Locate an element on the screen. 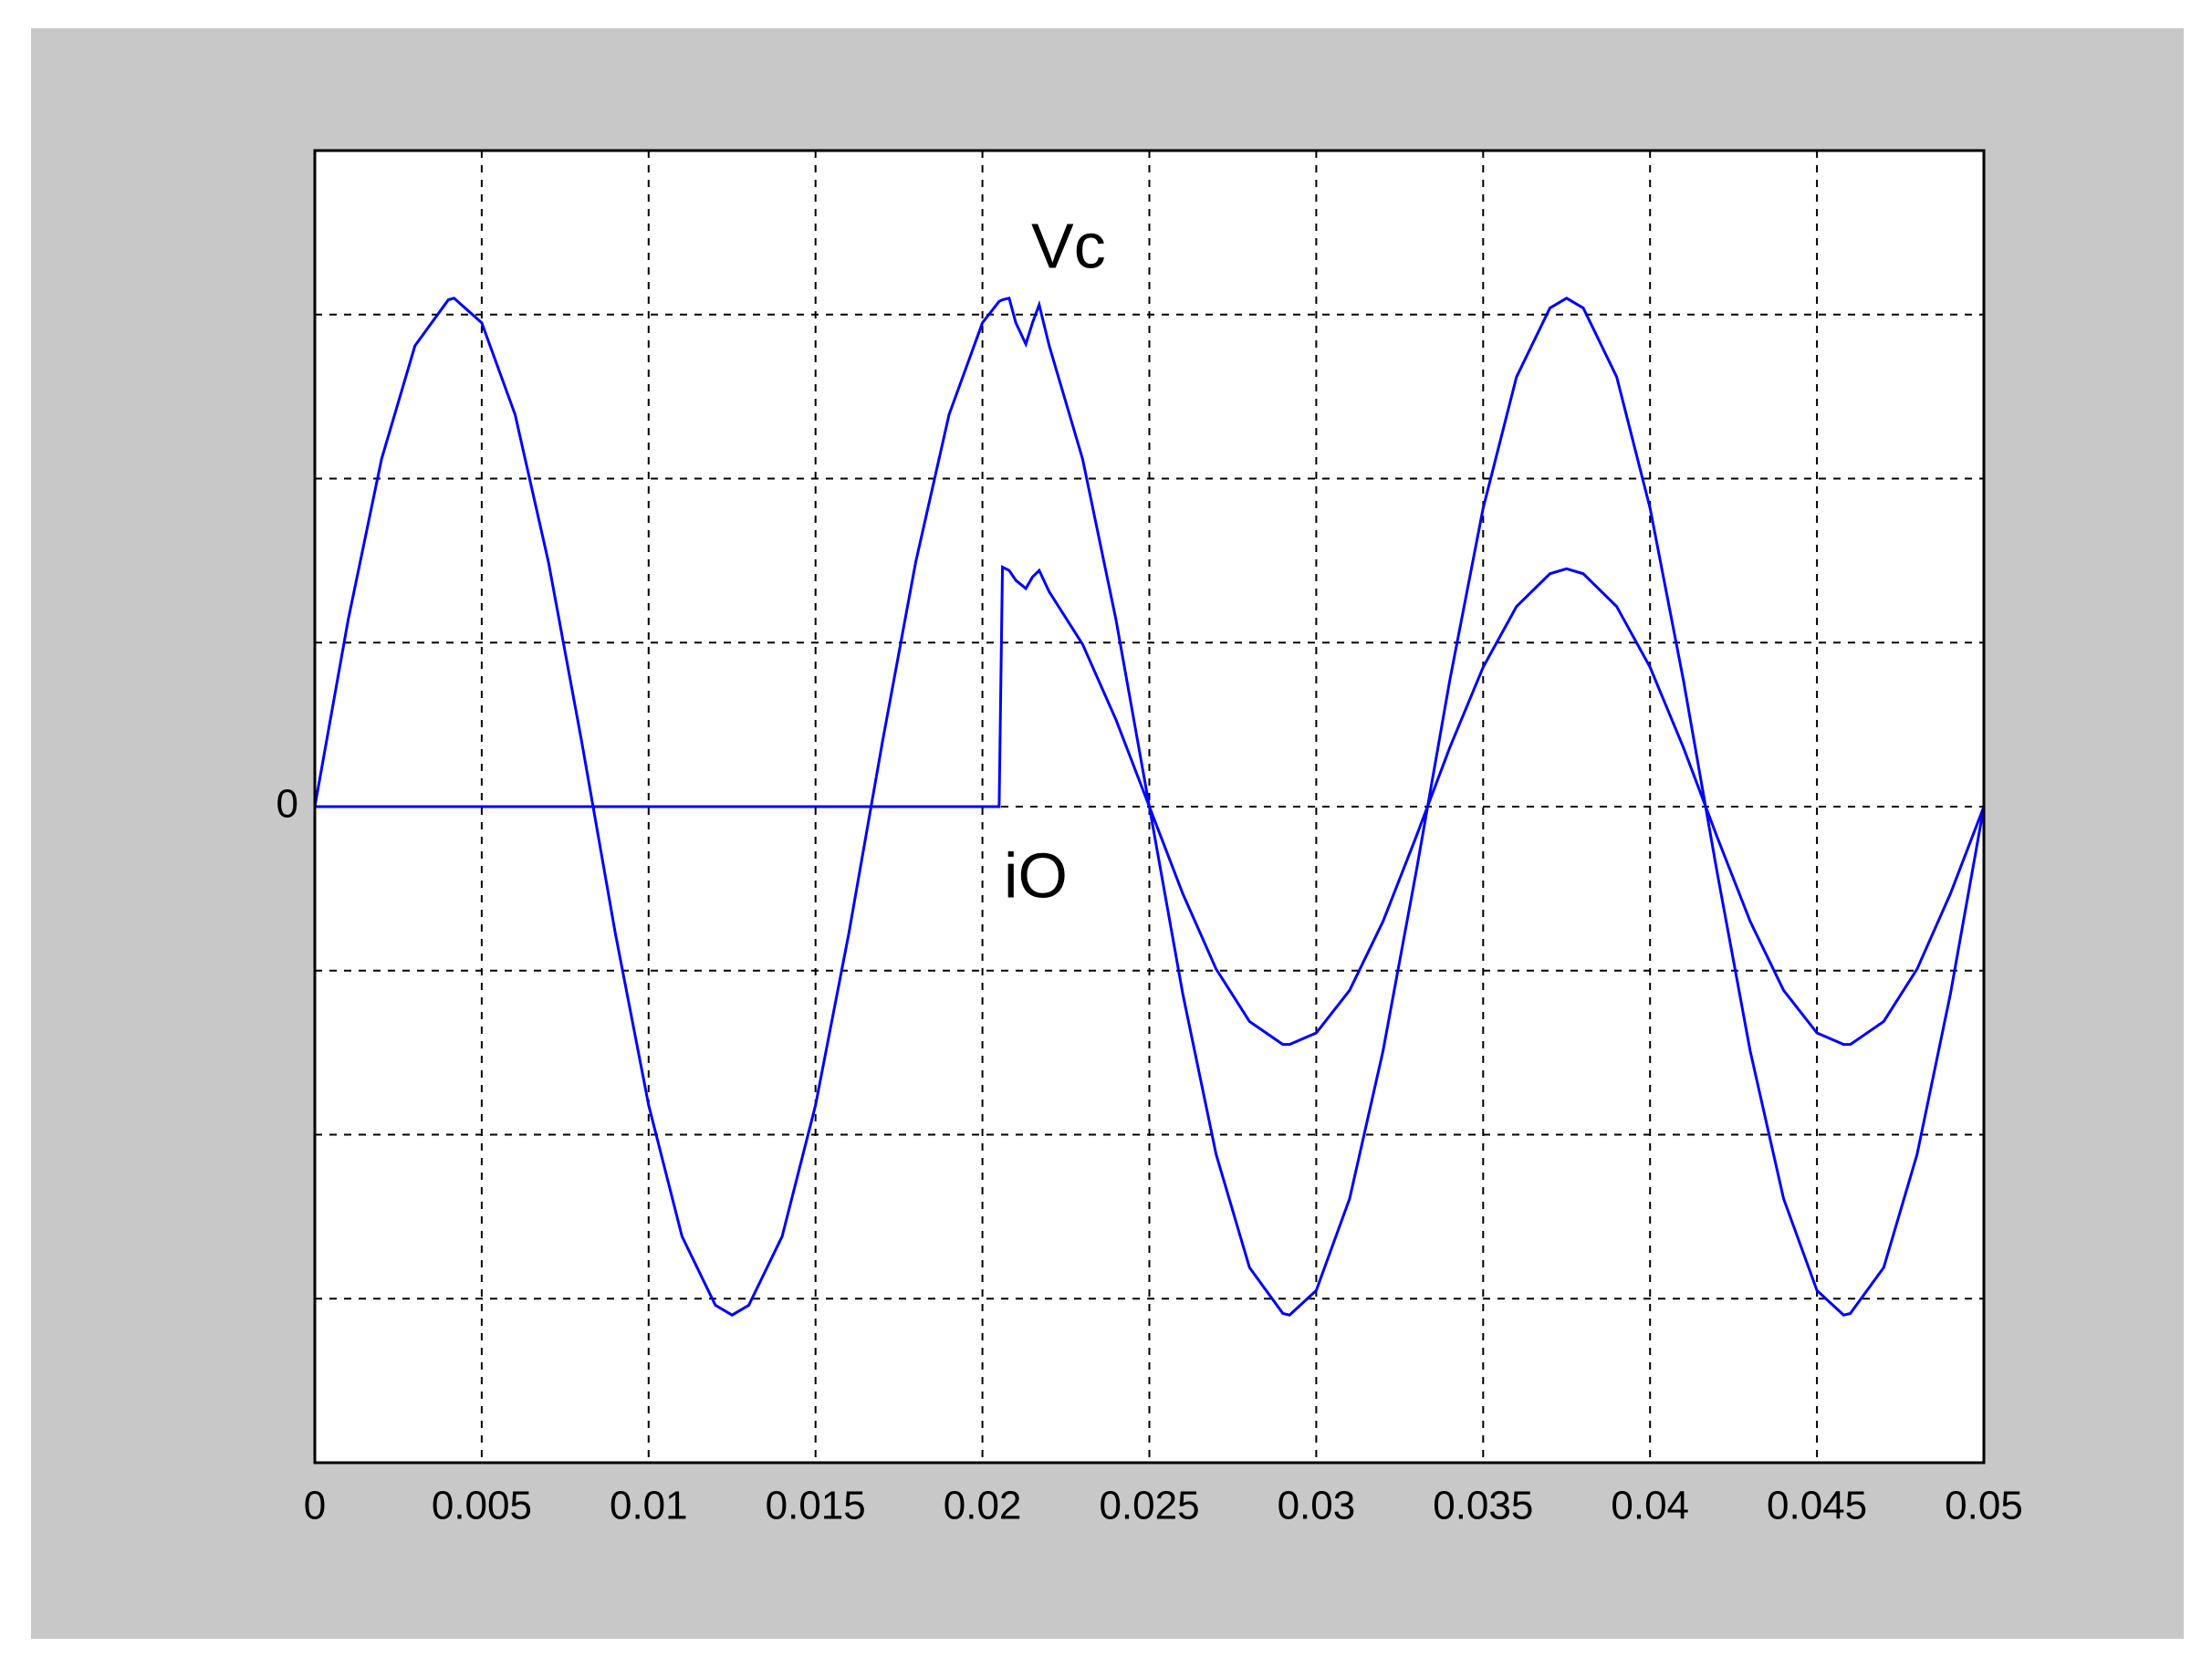 The image size is (2212, 1668). x-tick-label: 0.02 is located at coordinates (983, 1506).